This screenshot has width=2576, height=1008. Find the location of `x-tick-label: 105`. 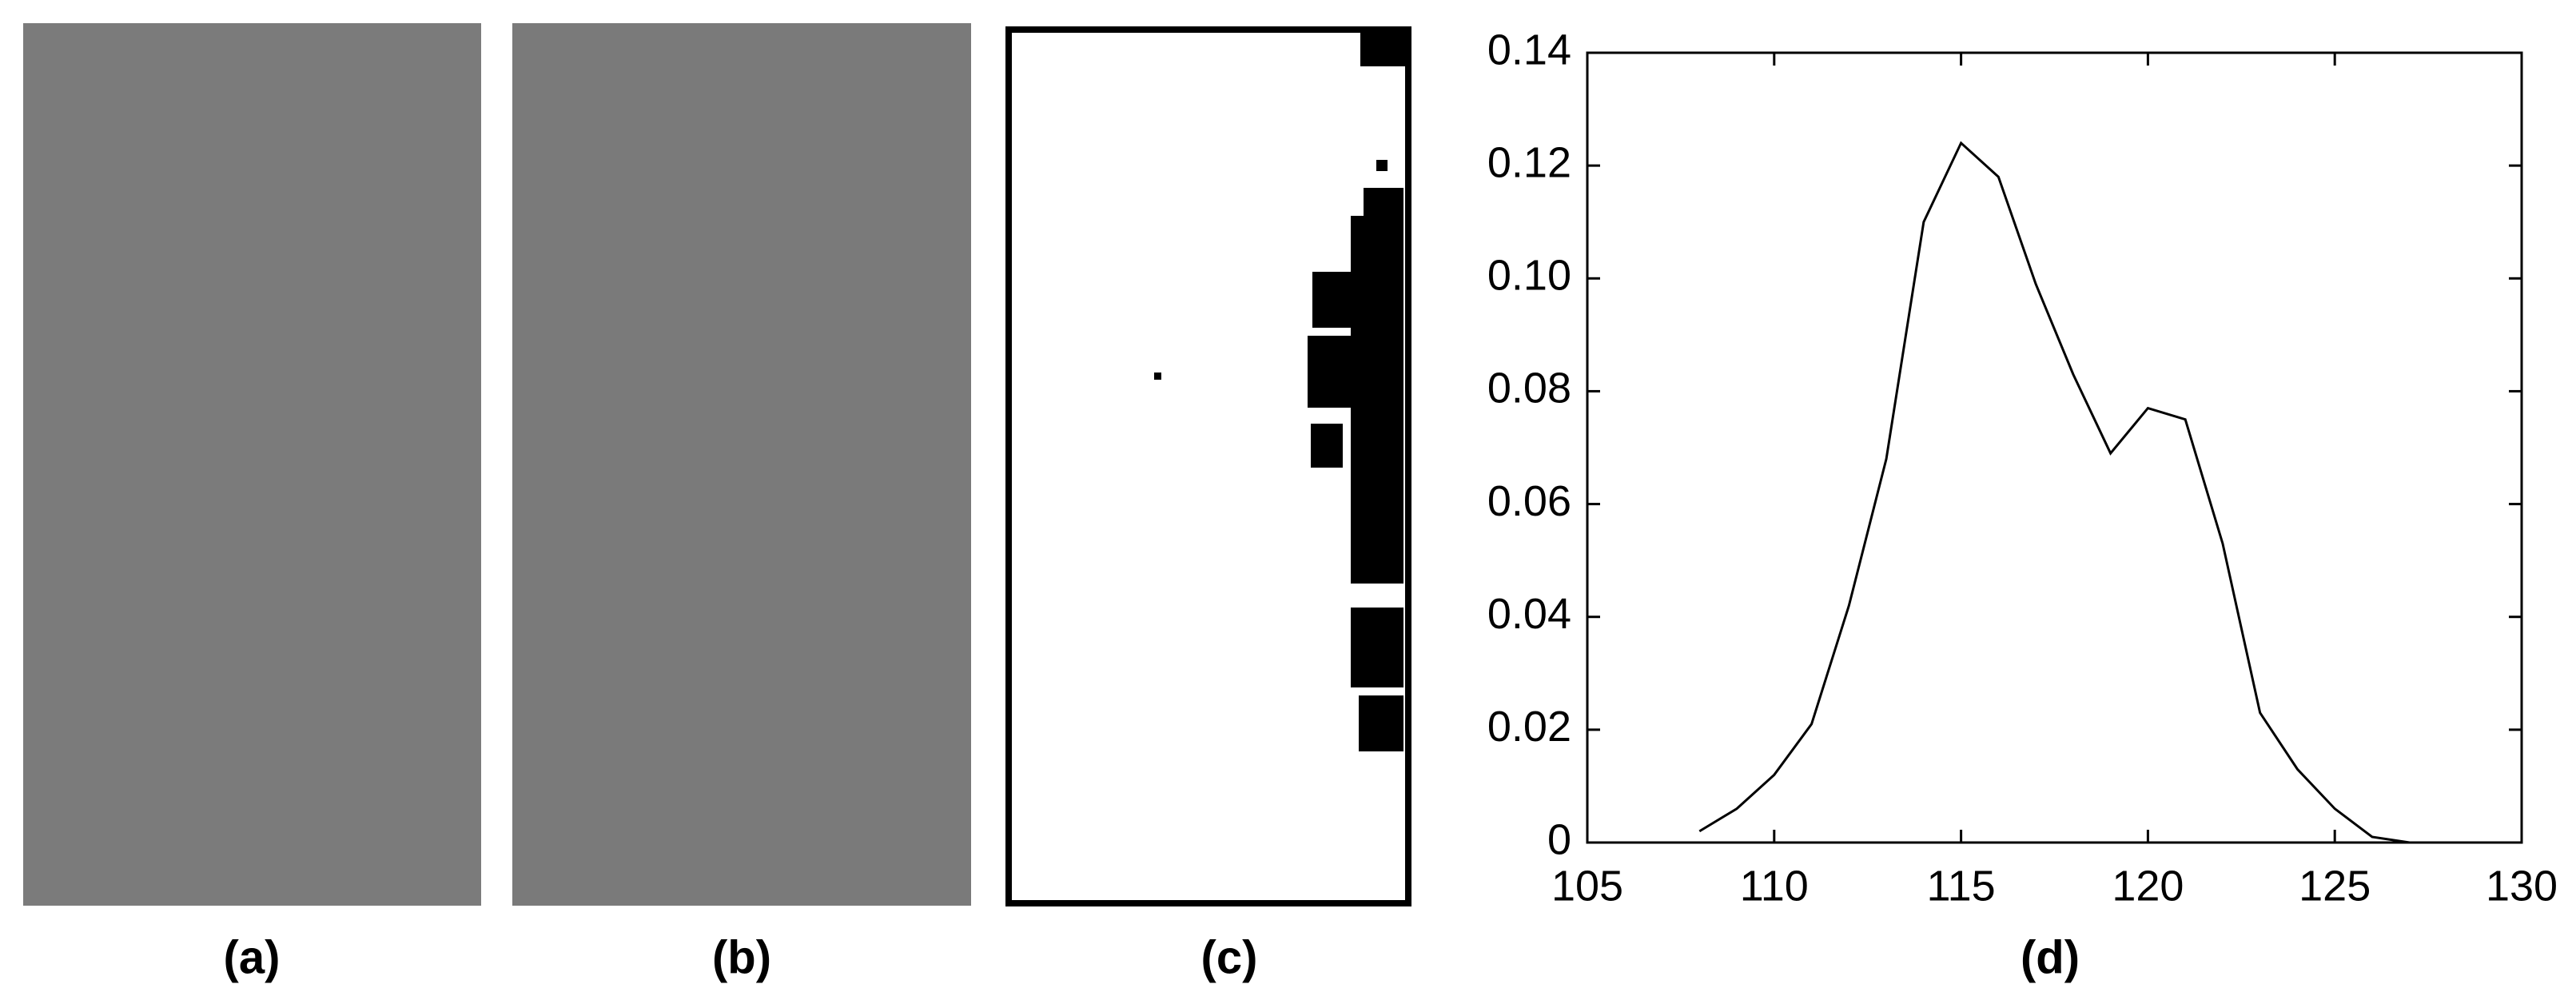

x-tick-label: 105 is located at coordinates (1587, 886).